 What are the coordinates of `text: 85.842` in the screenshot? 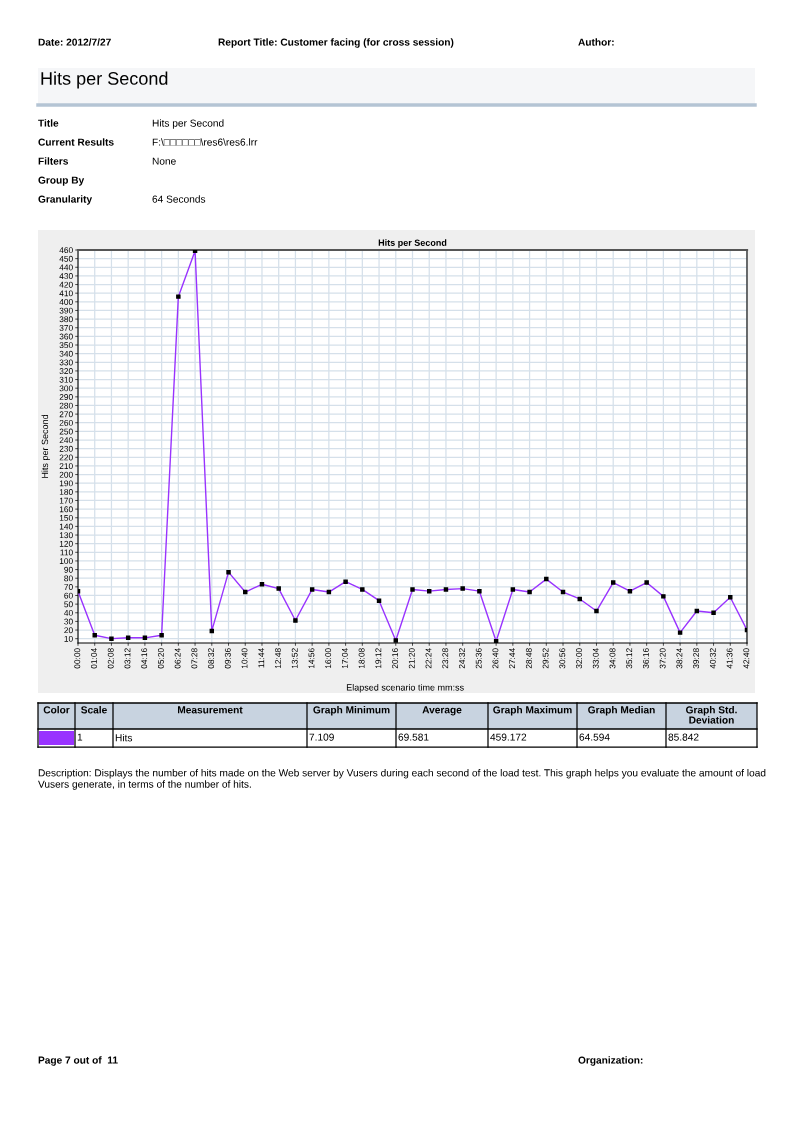 It's located at (683, 737).